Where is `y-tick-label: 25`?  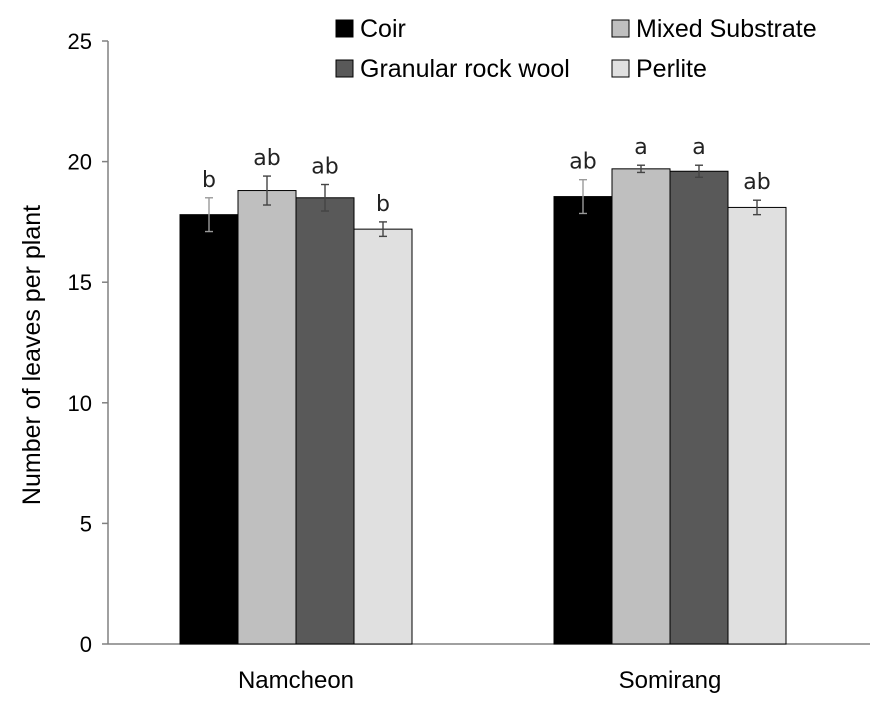 y-tick-label: 25 is located at coordinates (80, 41).